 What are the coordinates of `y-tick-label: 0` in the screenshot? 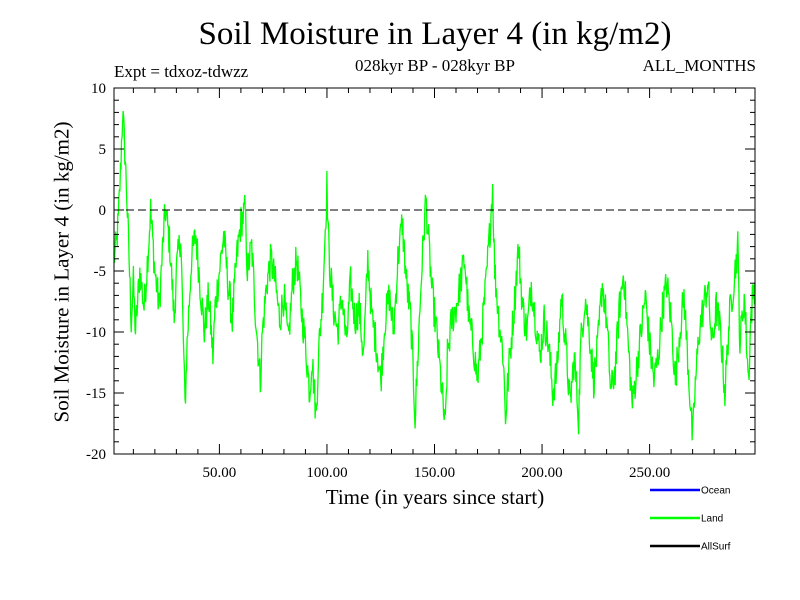 It's located at (103, 211).